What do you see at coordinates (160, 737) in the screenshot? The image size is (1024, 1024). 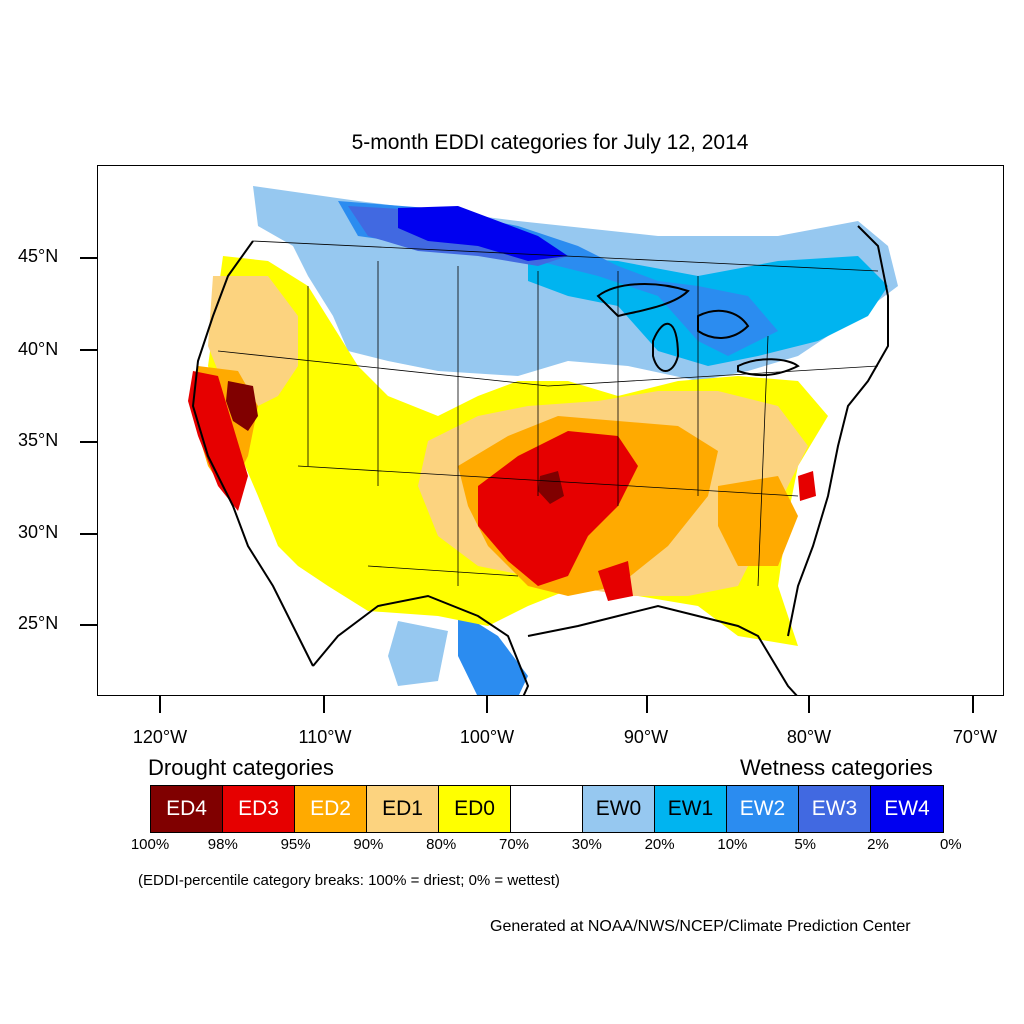 I see `longitude-label-120w: 120°W` at bounding box center [160, 737].